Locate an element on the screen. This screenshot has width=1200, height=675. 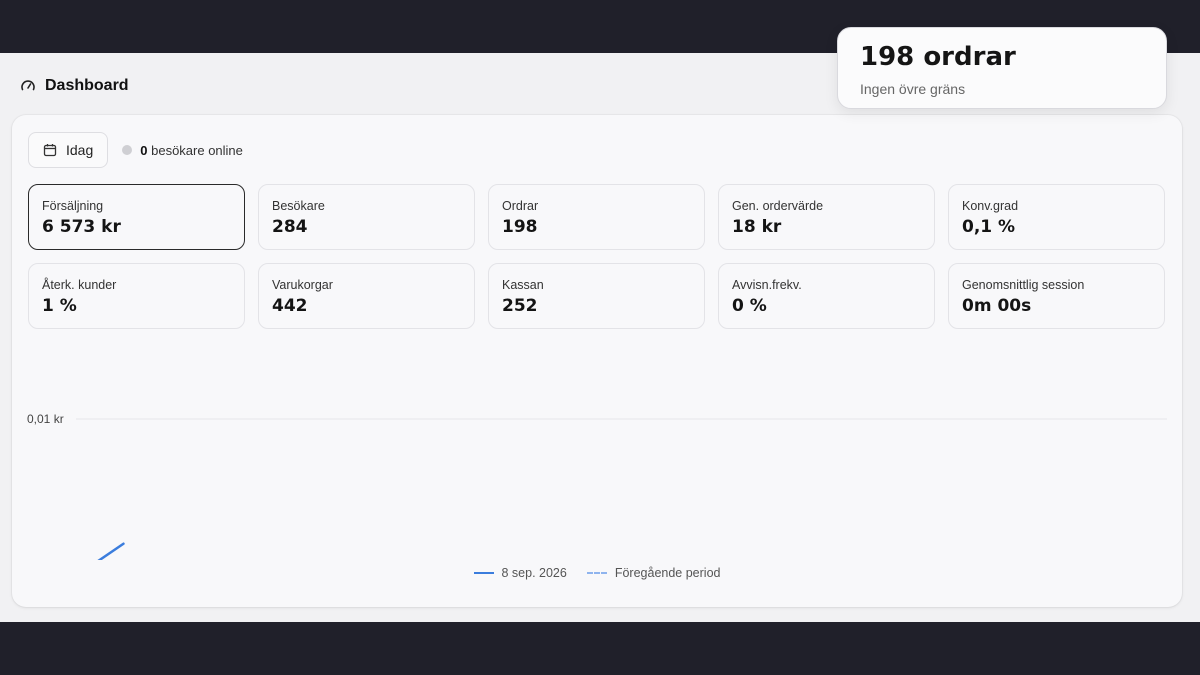
metric-value: 252 is located at coordinates (520, 306).